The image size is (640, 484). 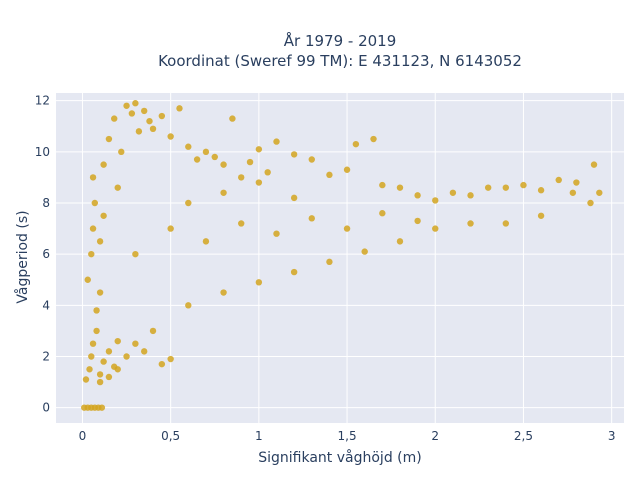 What do you see at coordinates (42, 101) in the screenshot?
I see `y-tick-label: 12` at bounding box center [42, 101].